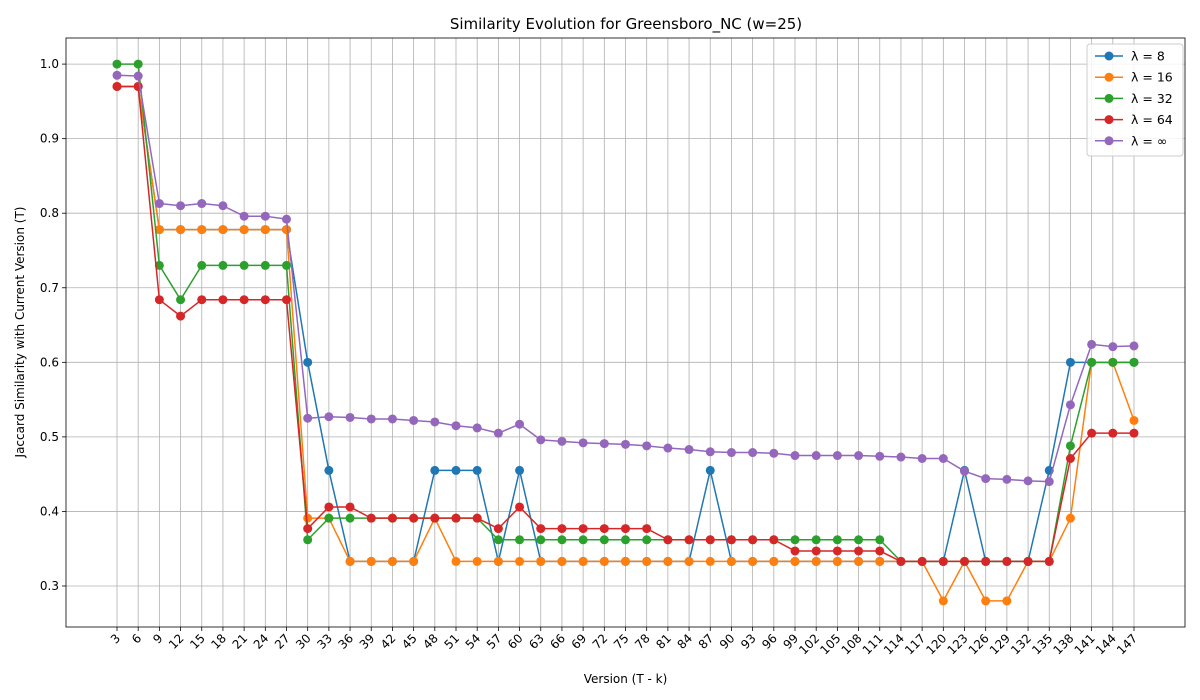 The width and height of the screenshot is (1200, 700). Describe the element at coordinates (49, 288) in the screenshot. I see `y-tick-label: 0.7` at that location.